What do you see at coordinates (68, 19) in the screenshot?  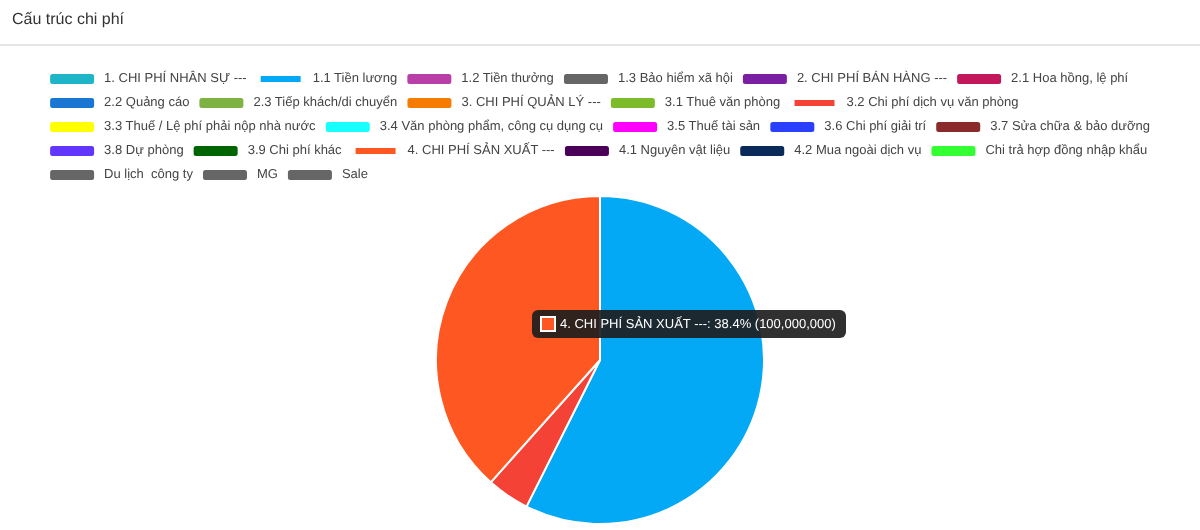 I see `chart-title: Cấu trúc chi phí` at bounding box center [68, 19].